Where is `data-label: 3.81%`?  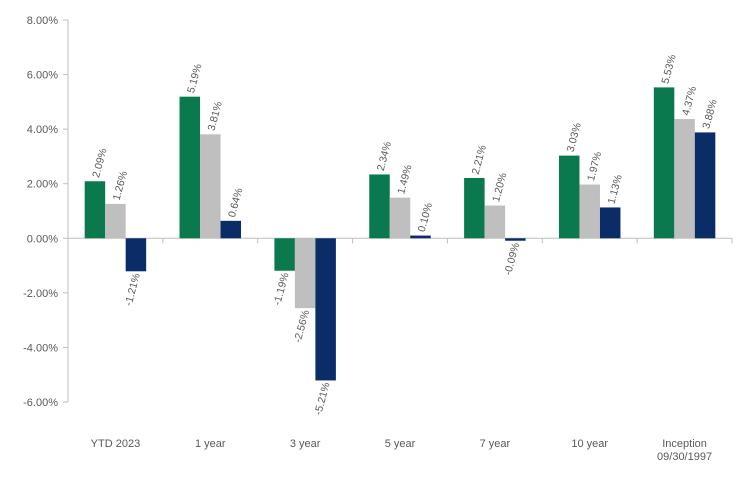
data-label: 3.81% is located at coordinates (215, 116).